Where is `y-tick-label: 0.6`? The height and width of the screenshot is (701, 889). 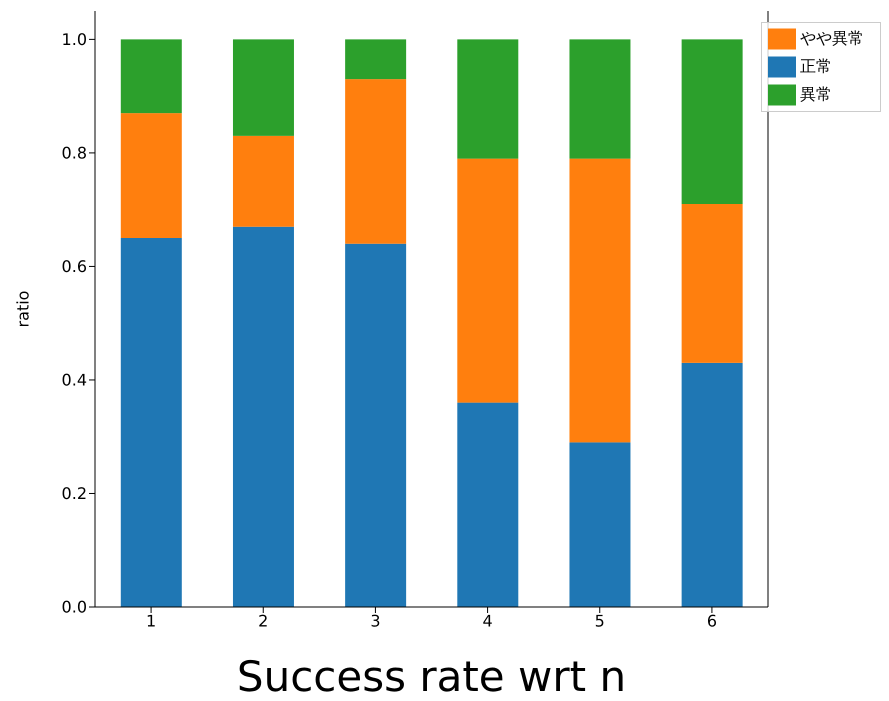 y-tick-label: 0.6 is located at coordinates (74, 266).